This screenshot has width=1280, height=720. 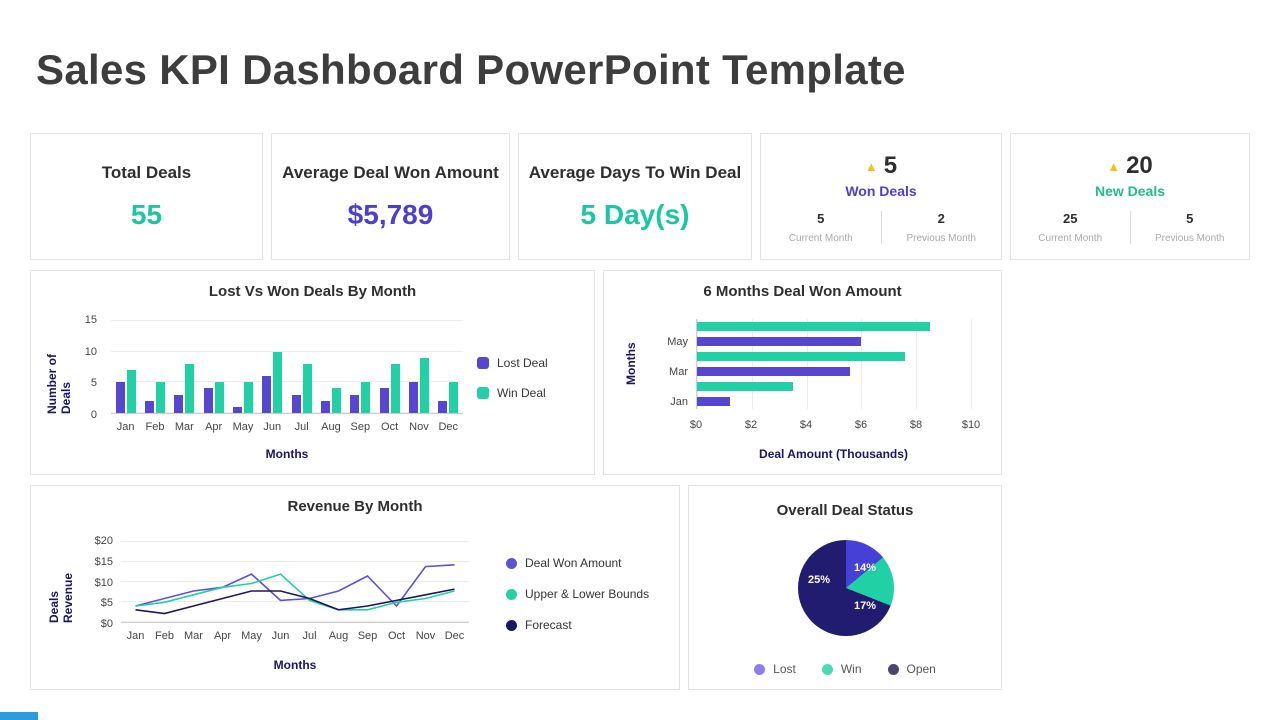 I want to click on x-tick: Apr, so click(x=222, y=636).